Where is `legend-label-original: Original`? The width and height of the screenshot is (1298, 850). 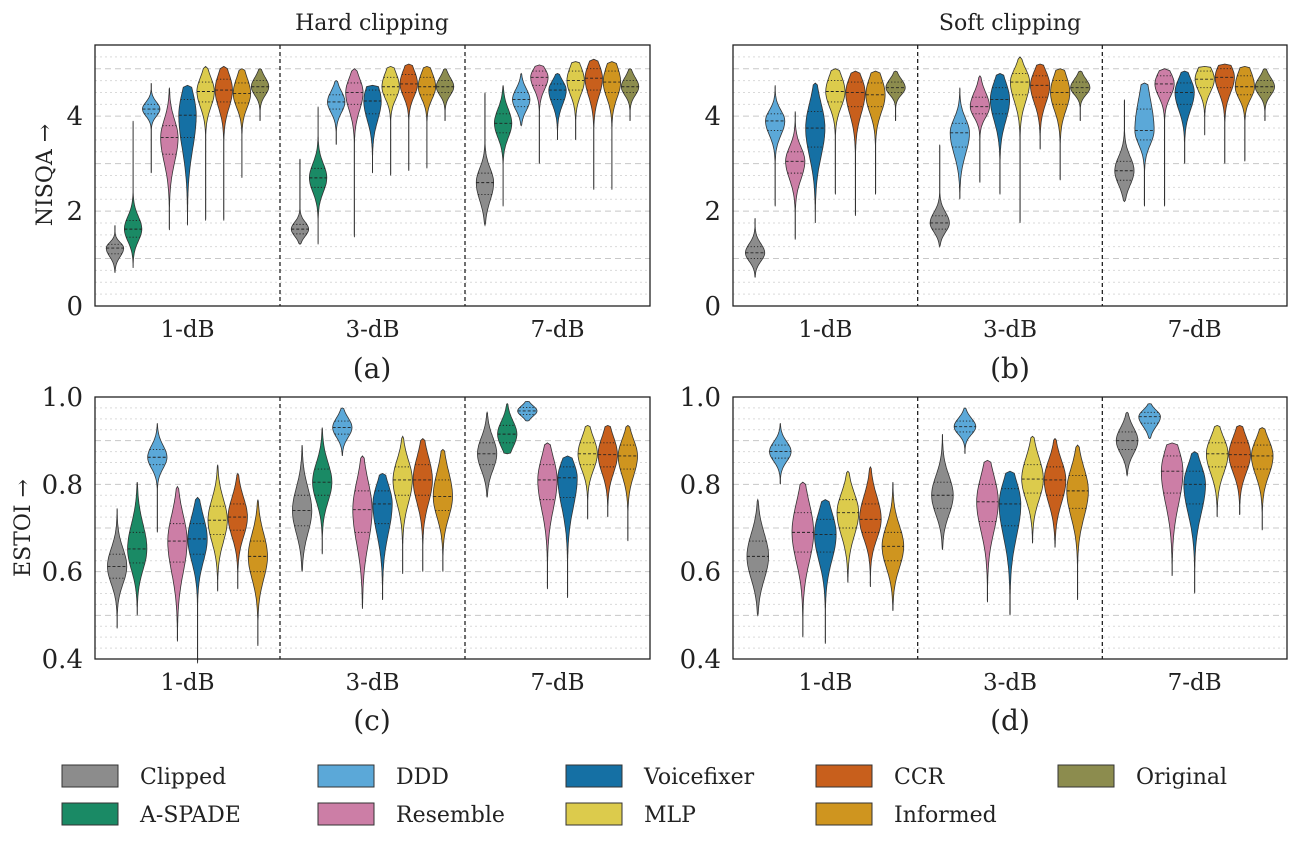
legend-label-original: Original is located at coordinates (1181, 777).